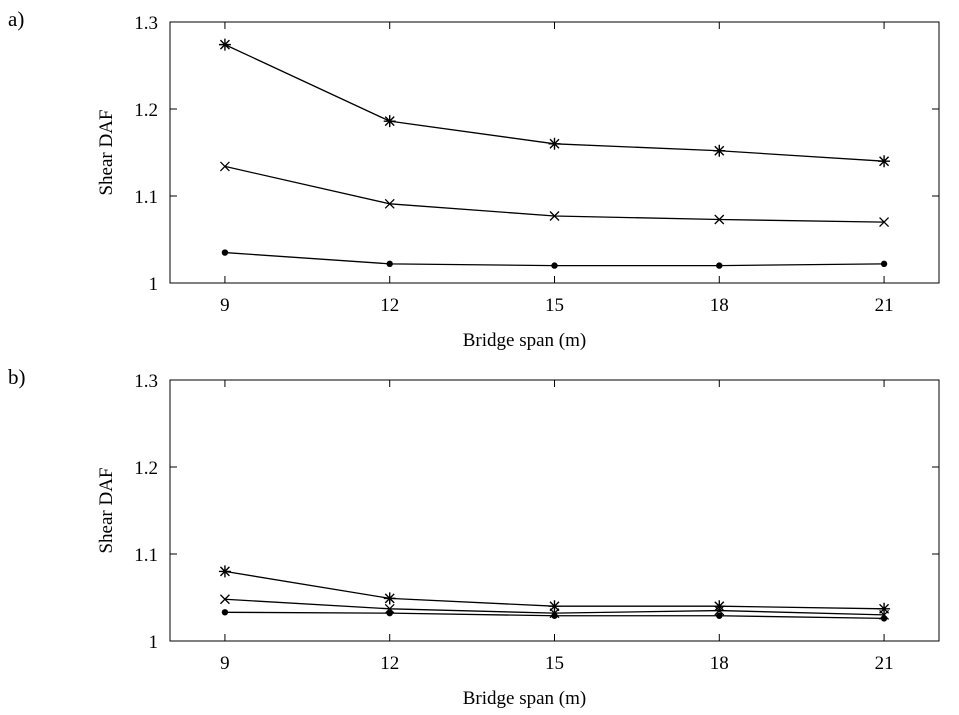 The height and width of the screenshot is (715, 959). I want to click on series-line, so click(554, 194).